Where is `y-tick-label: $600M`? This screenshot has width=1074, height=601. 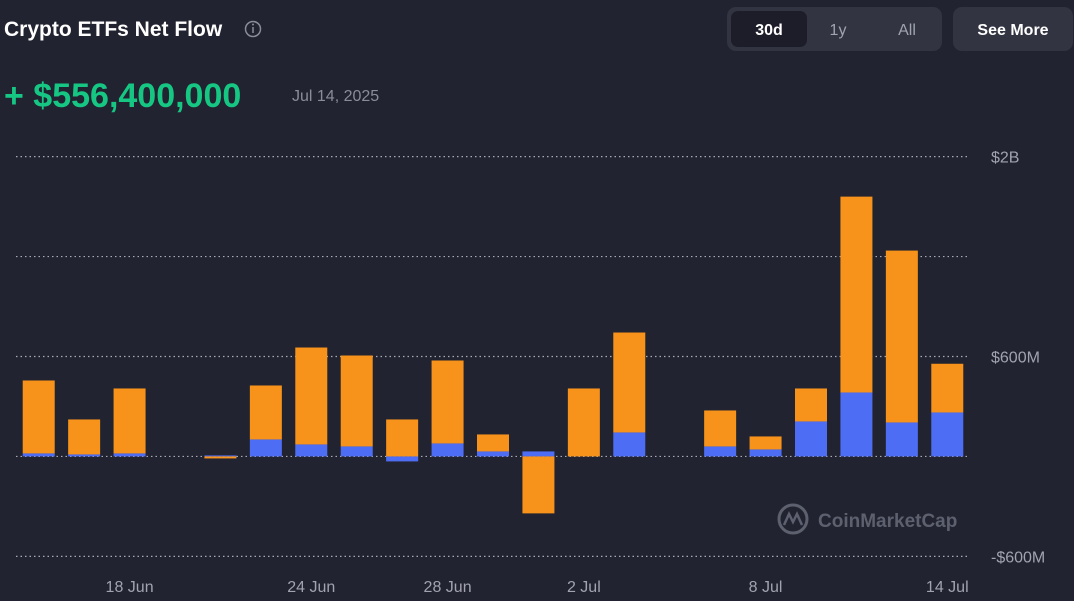
y-tick-label: $600M is located at coordinates (1015, 358).